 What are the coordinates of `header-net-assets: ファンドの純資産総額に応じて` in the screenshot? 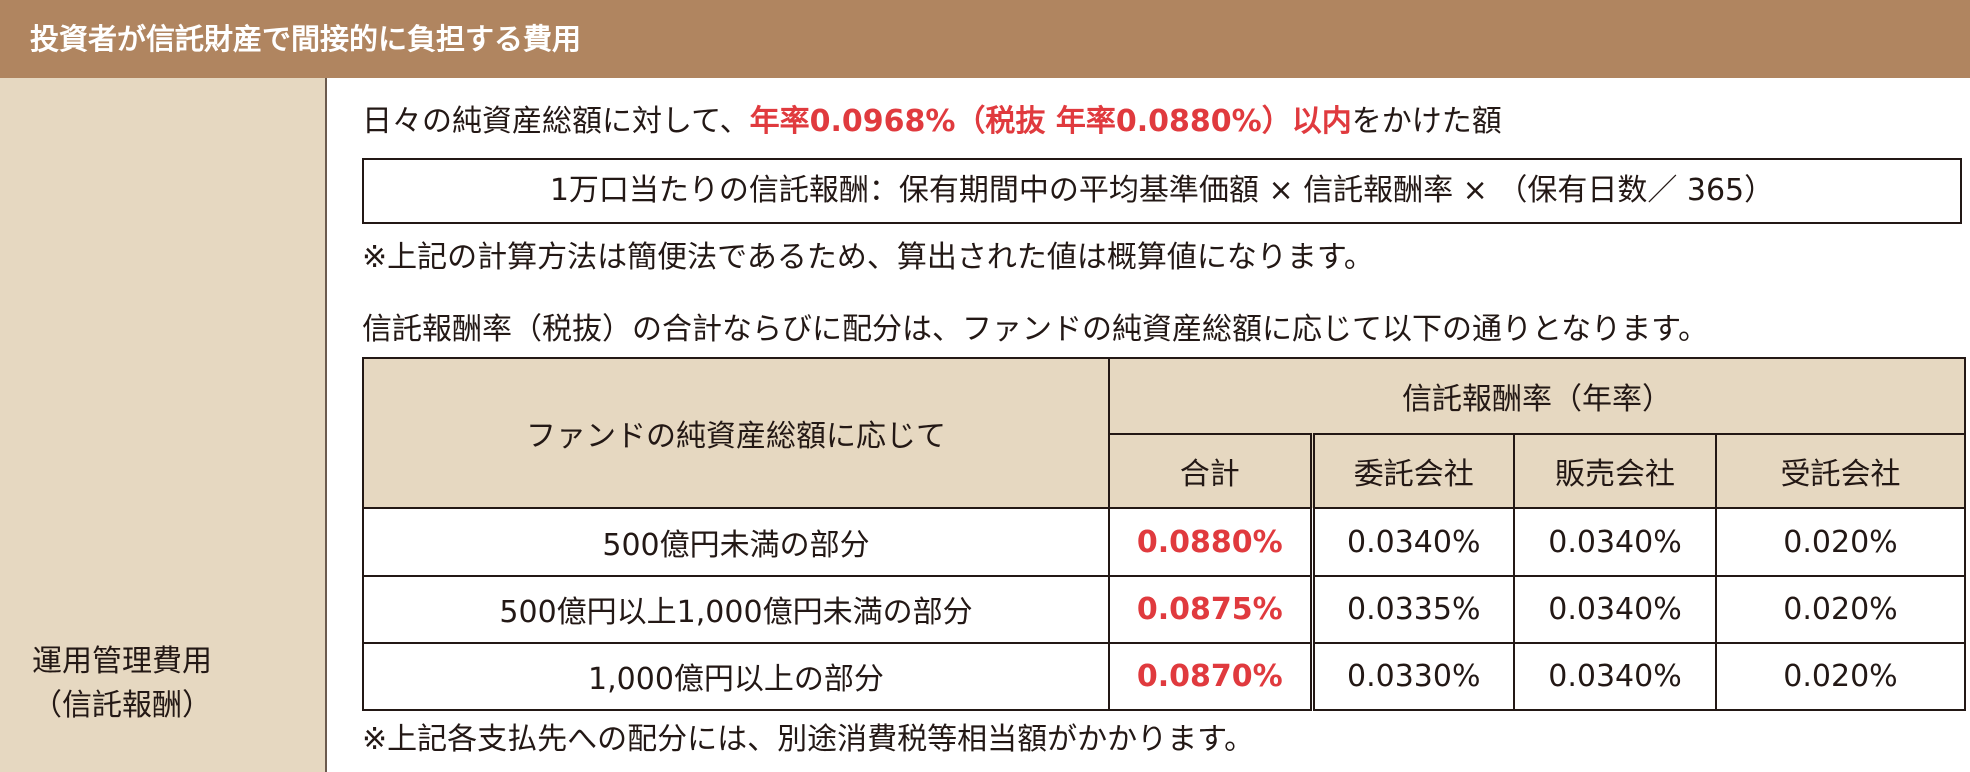 It's located at (736, 433).